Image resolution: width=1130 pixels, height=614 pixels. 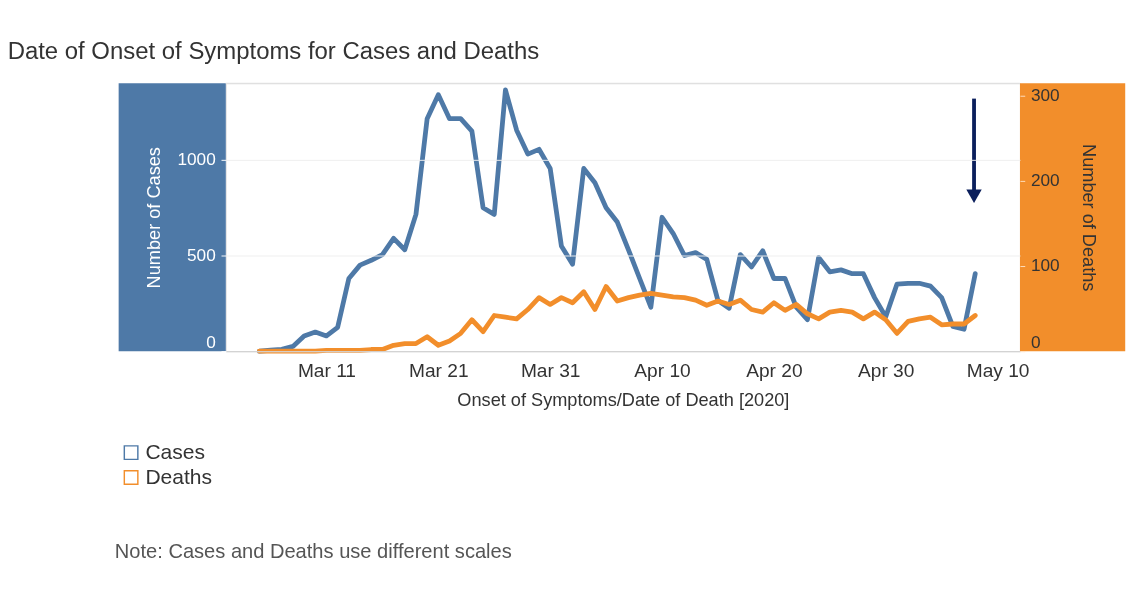 What do you see at coordinates (175, 452) in the screenshot?
I see `legend-label: Cases` at bounding box center [175, 452].